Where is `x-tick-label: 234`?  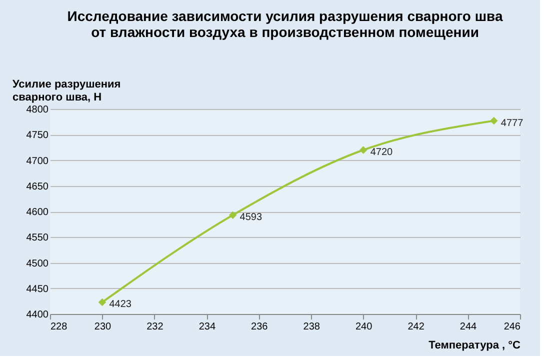 x-tick-label: 234 is located at coordinates (207, 327).